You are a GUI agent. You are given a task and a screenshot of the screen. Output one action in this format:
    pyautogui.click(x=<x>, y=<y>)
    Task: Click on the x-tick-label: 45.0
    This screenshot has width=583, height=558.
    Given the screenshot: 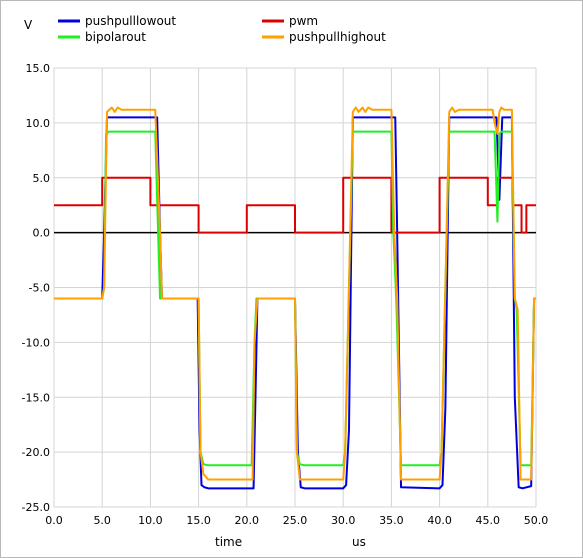 What is the action you would take?
    pyautogui.click(x=488, y=520)
    